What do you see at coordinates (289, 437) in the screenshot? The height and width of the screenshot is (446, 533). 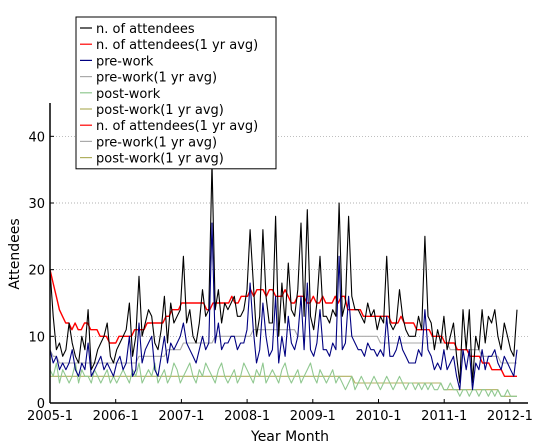 I see `x-axis-title: Year Month` at bounding box center [289, 437].